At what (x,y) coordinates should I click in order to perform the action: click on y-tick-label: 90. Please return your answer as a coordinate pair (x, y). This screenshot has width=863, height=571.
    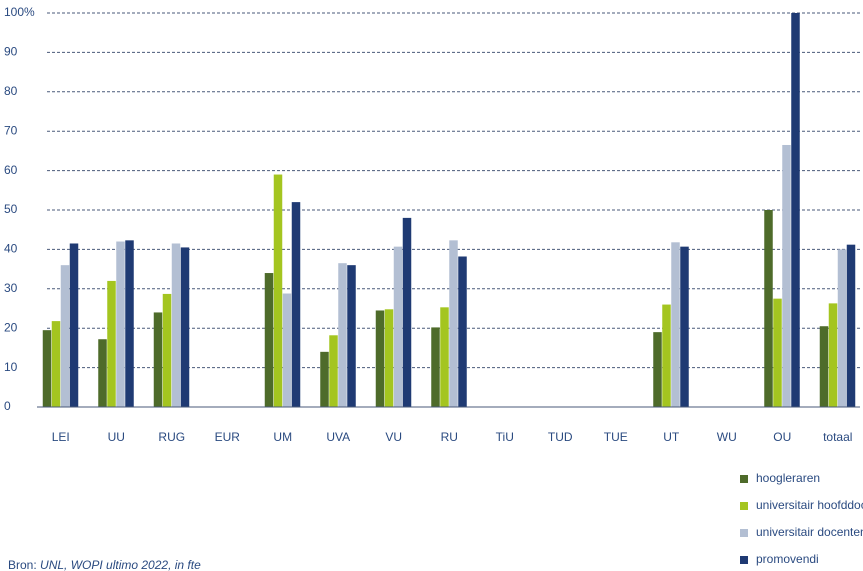
    Looking at the image, I should click on (11, 52).